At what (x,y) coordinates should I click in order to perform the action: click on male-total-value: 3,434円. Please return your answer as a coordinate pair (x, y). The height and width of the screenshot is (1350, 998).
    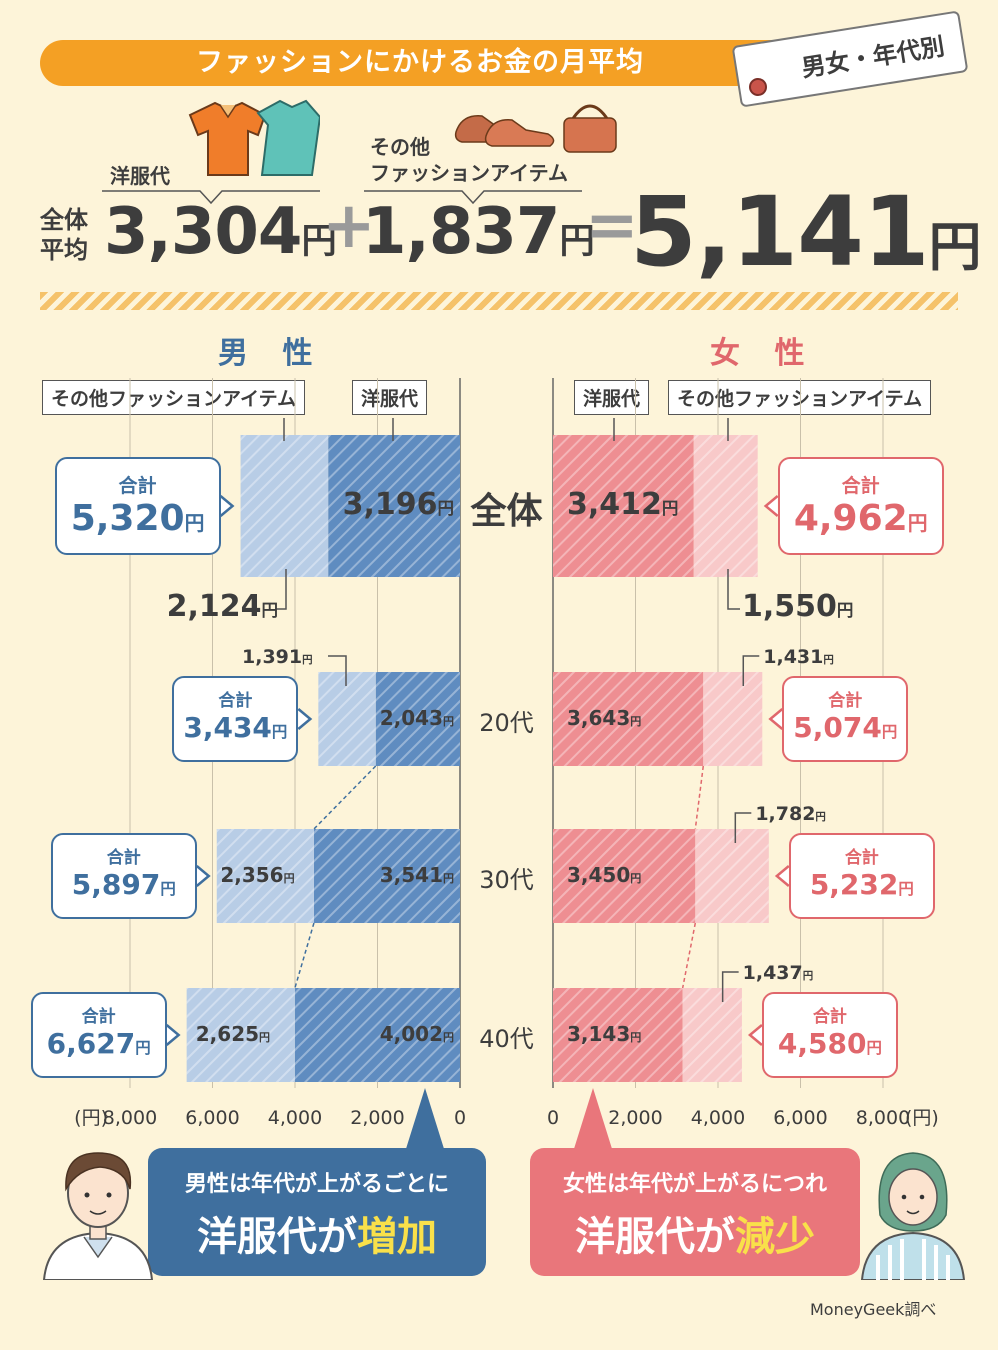
    Looking at the image, I should click on (235, 727).